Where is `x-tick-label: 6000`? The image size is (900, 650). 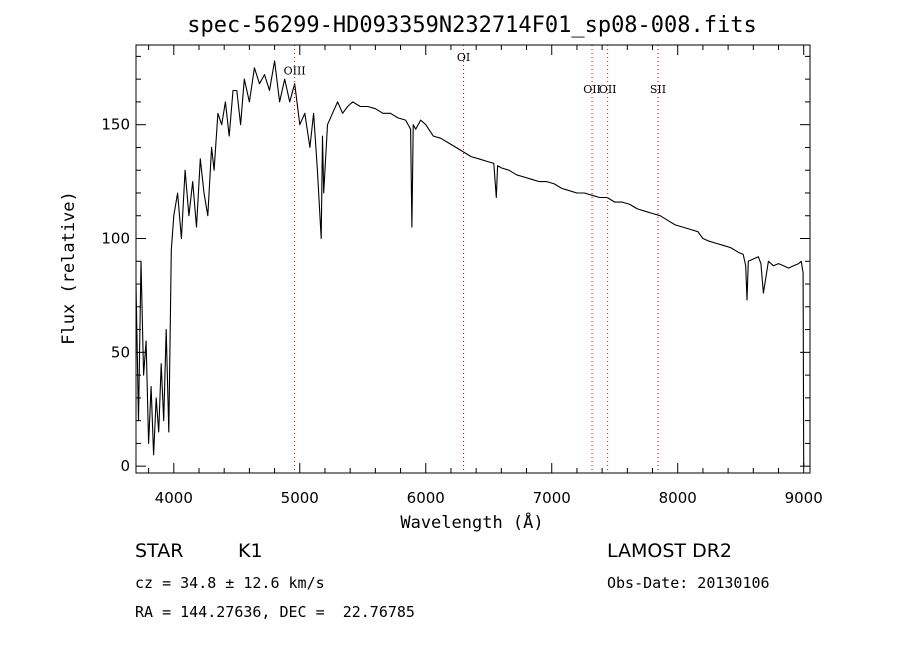 x-tick-label: 6000 is located at coordinates (426, 498).